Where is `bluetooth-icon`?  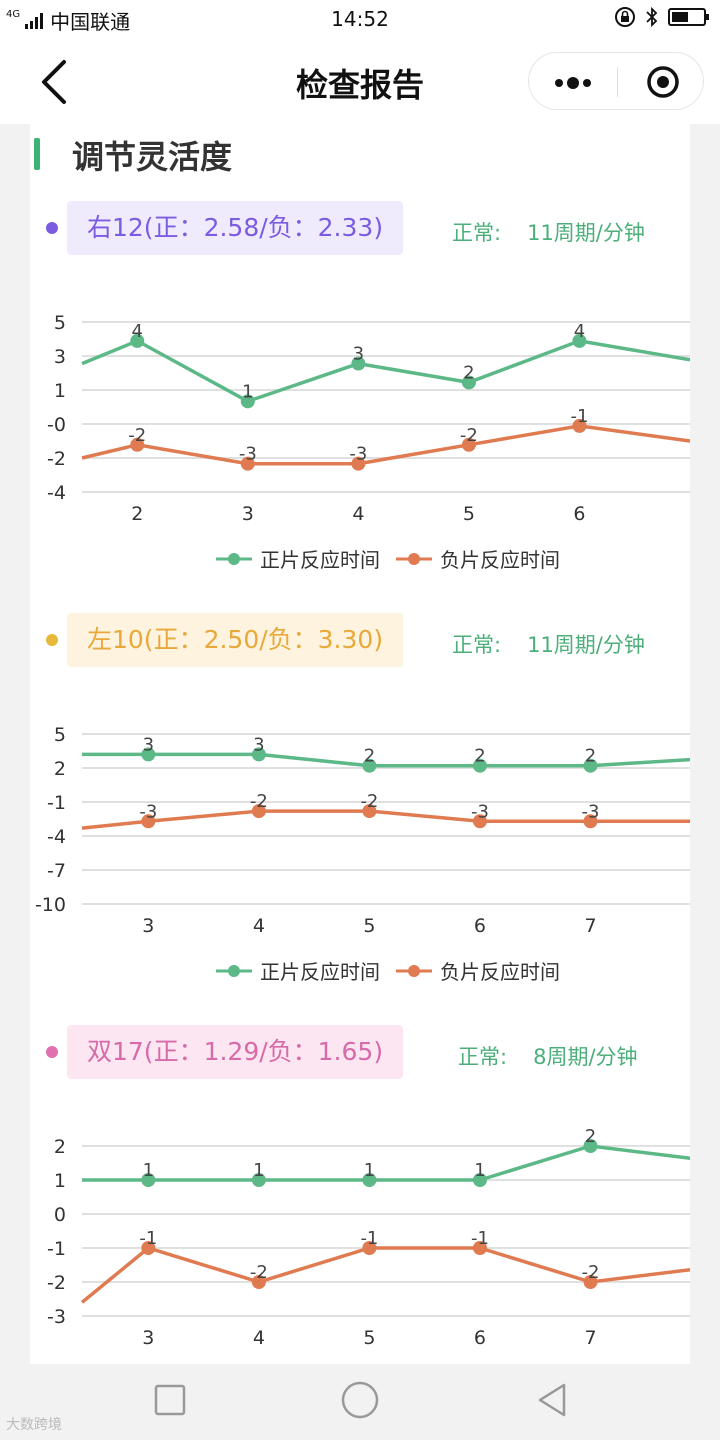
bluetooth-icon is located at coordinates (652, 17).